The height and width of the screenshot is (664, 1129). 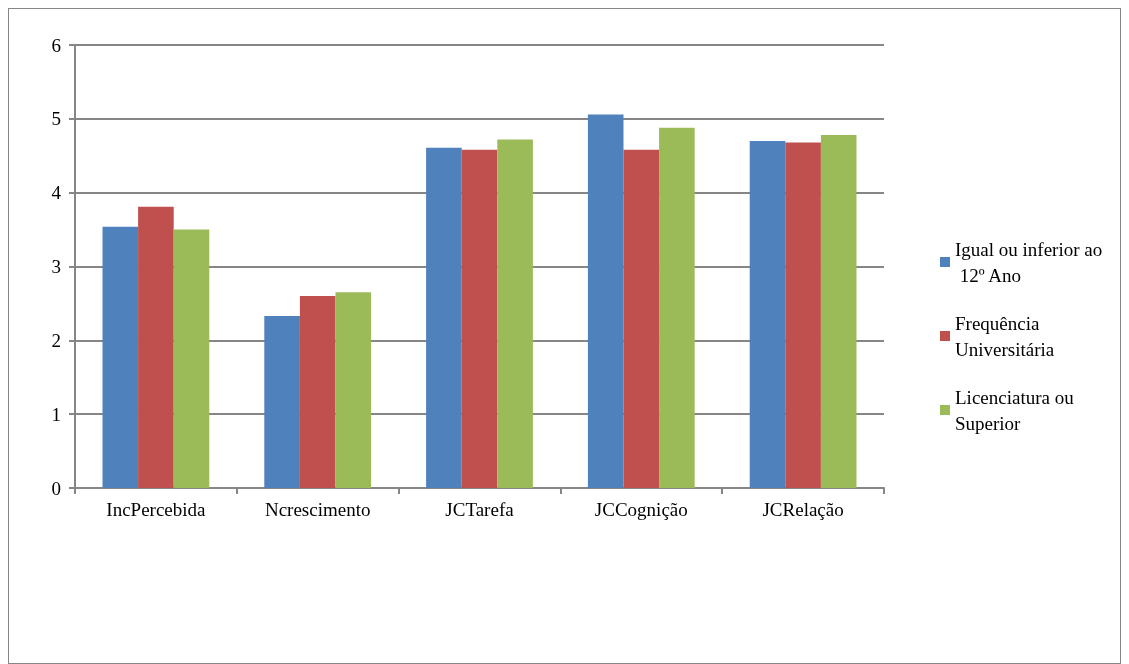 I want to click on legend-label: Igual ou inferior ao 12º Ano, so click(x=1029, y=262).